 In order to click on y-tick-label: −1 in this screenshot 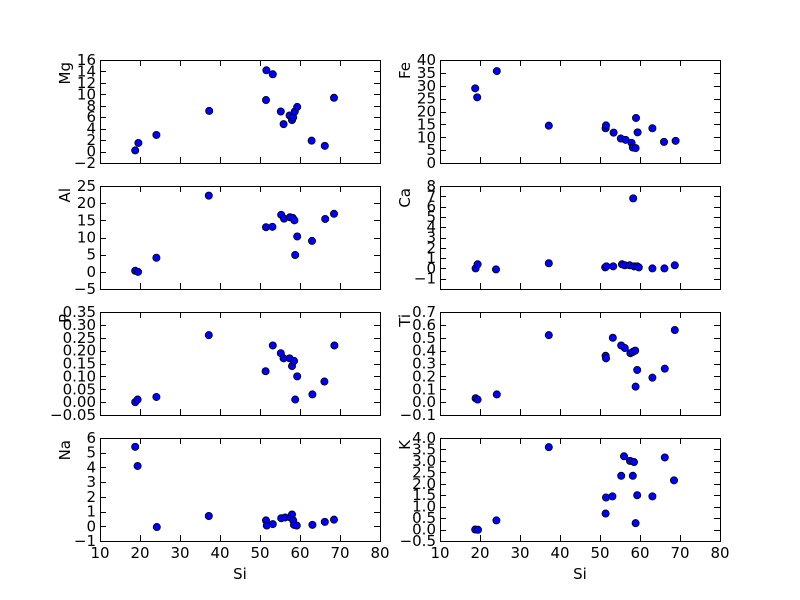, I will do `click(425, 279)`.